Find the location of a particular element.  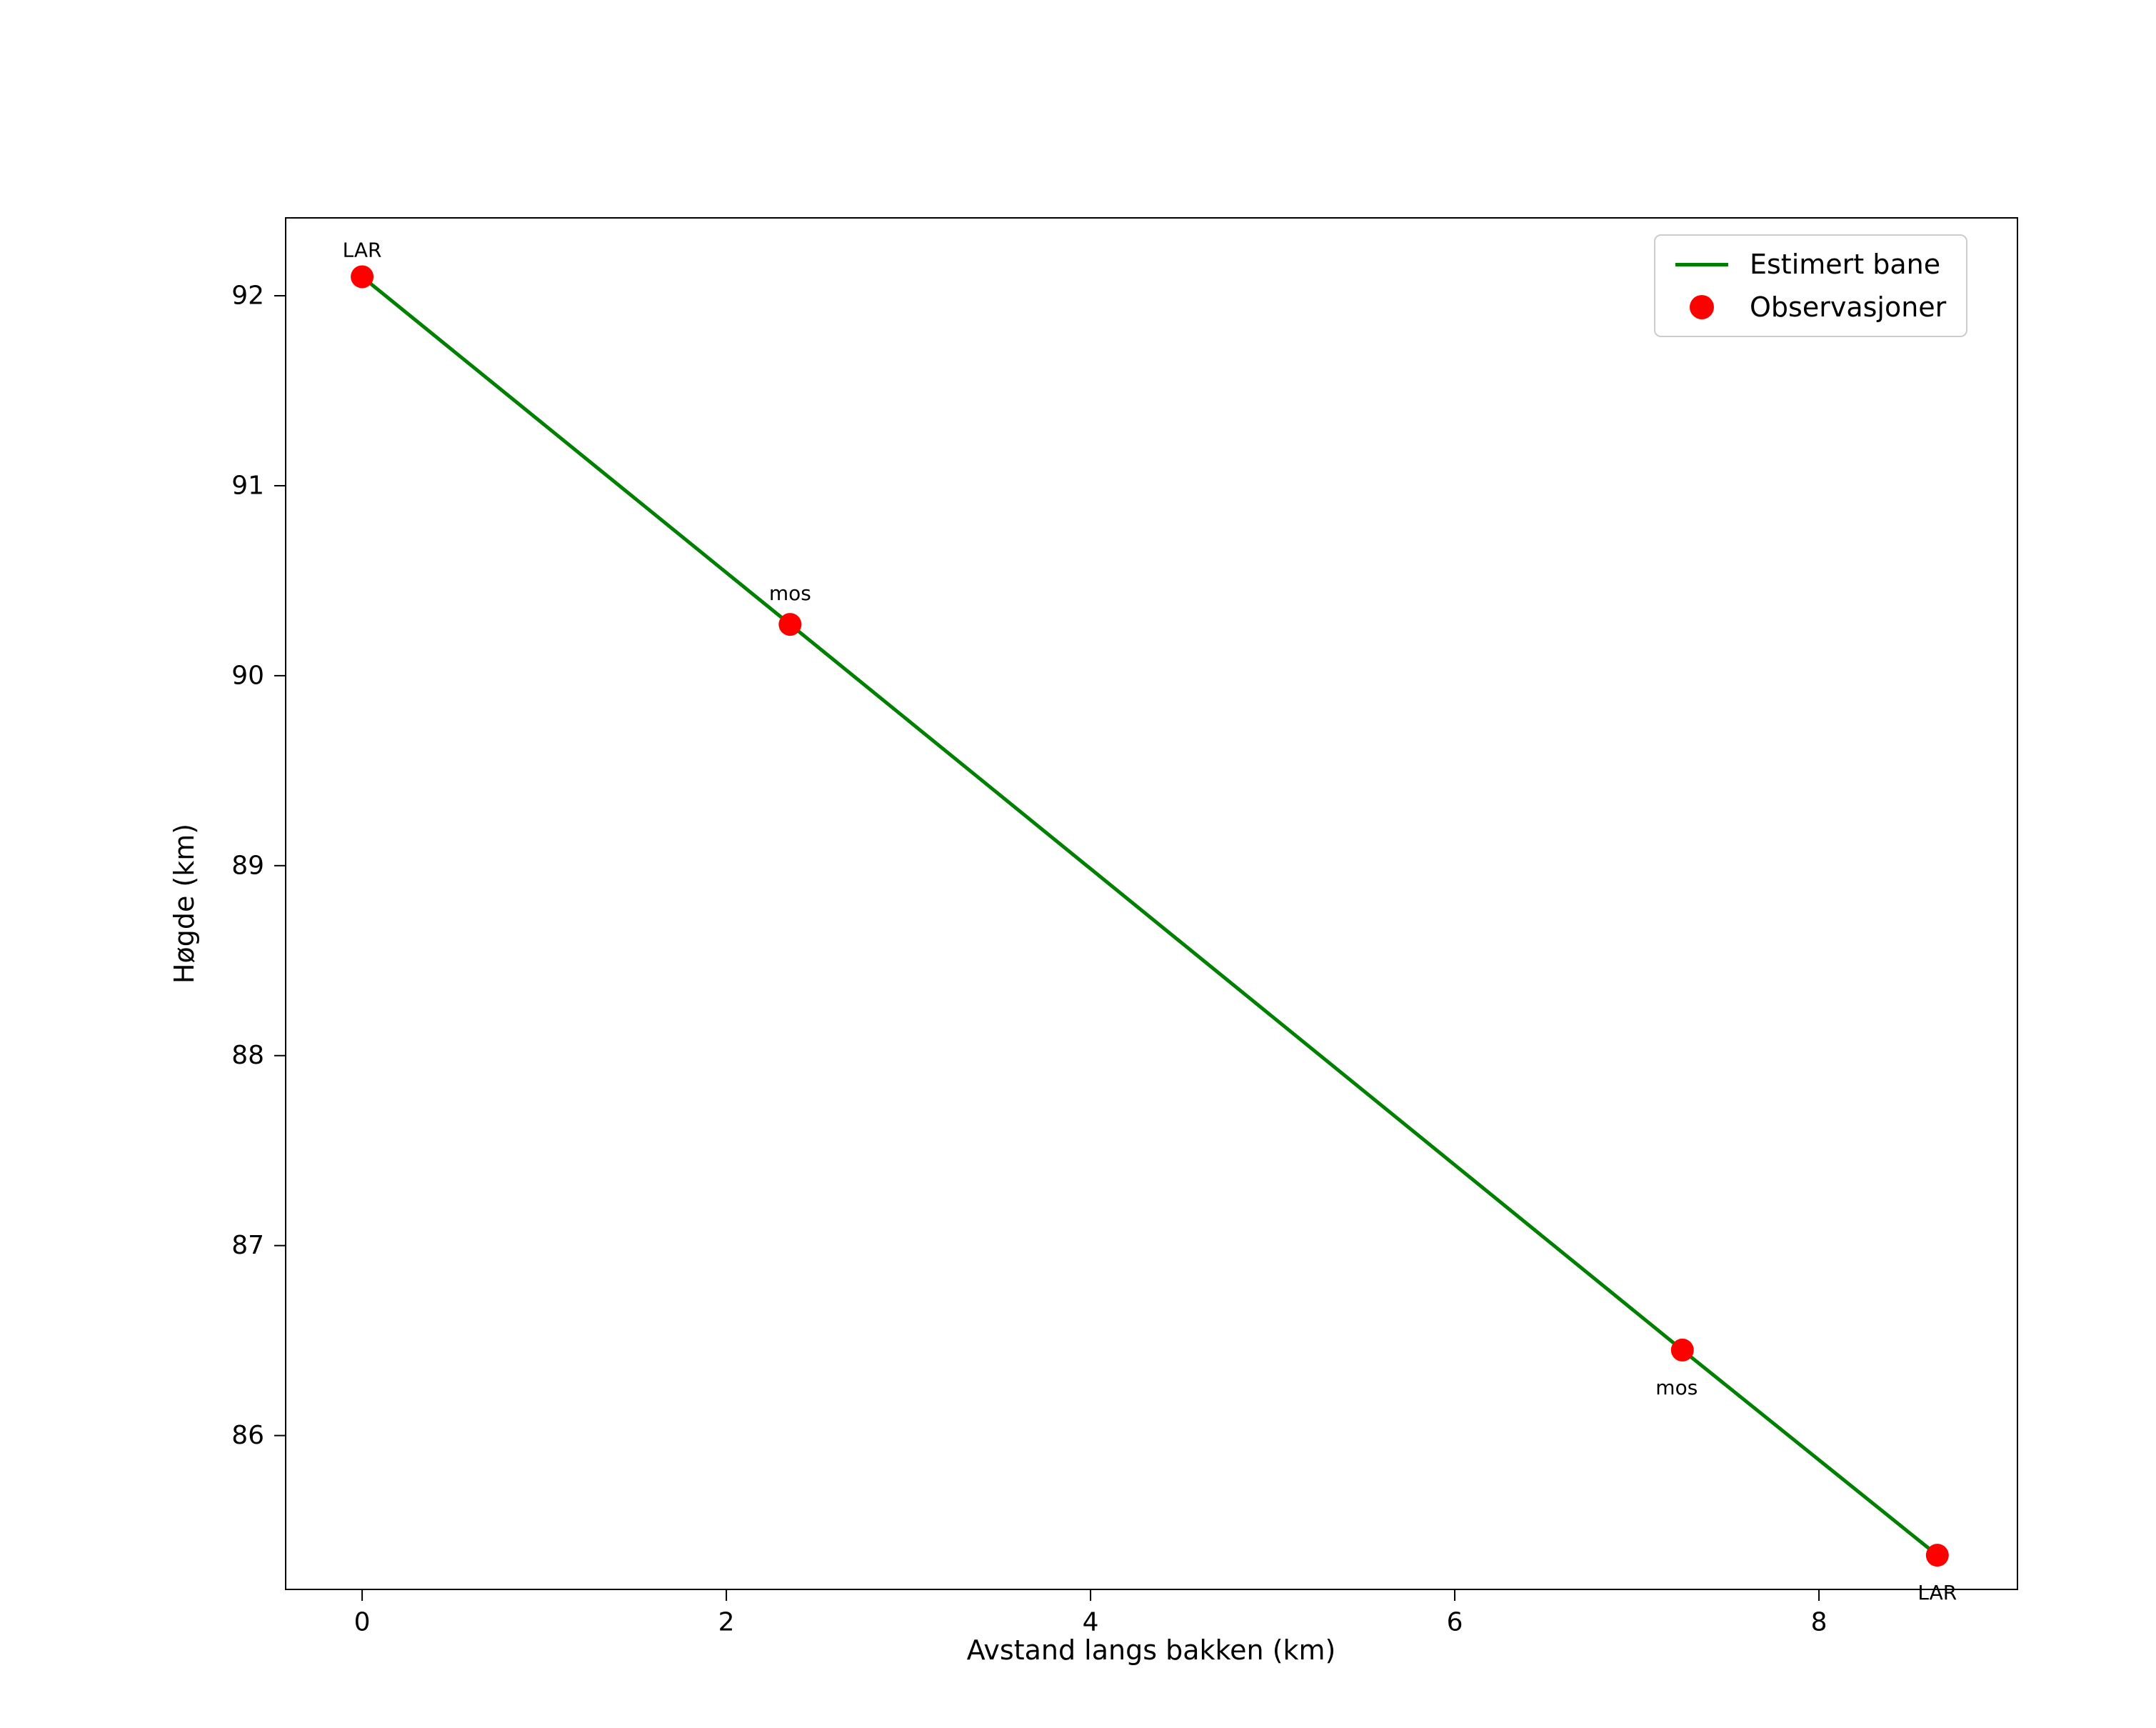

line-swatch-icon is located at coordinates (1702, 264).